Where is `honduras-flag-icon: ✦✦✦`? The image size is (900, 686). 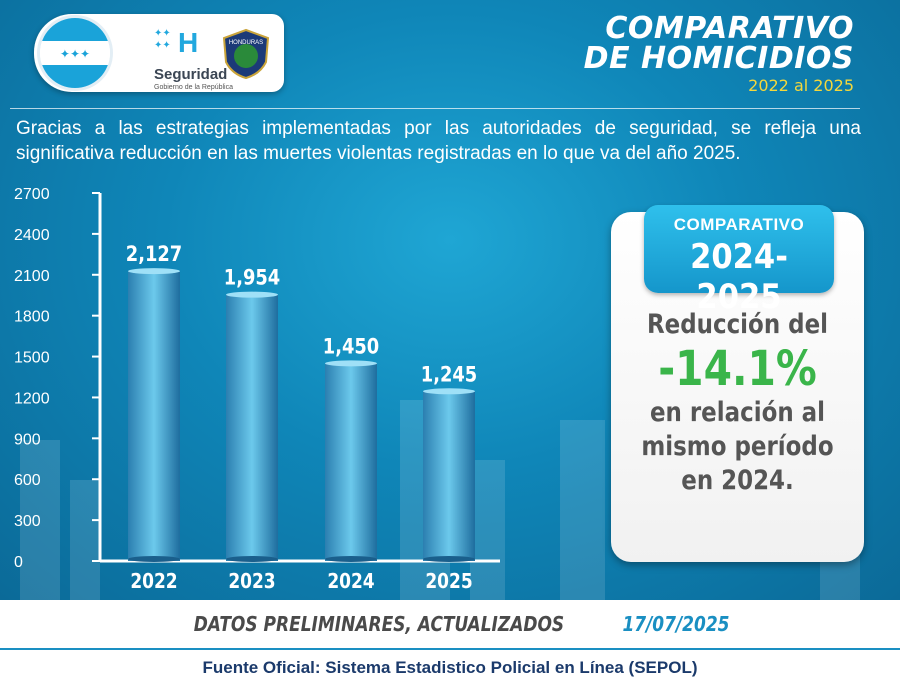
honduras-flag-icon: ✦✦✦ is located at coordinates (75, 53).